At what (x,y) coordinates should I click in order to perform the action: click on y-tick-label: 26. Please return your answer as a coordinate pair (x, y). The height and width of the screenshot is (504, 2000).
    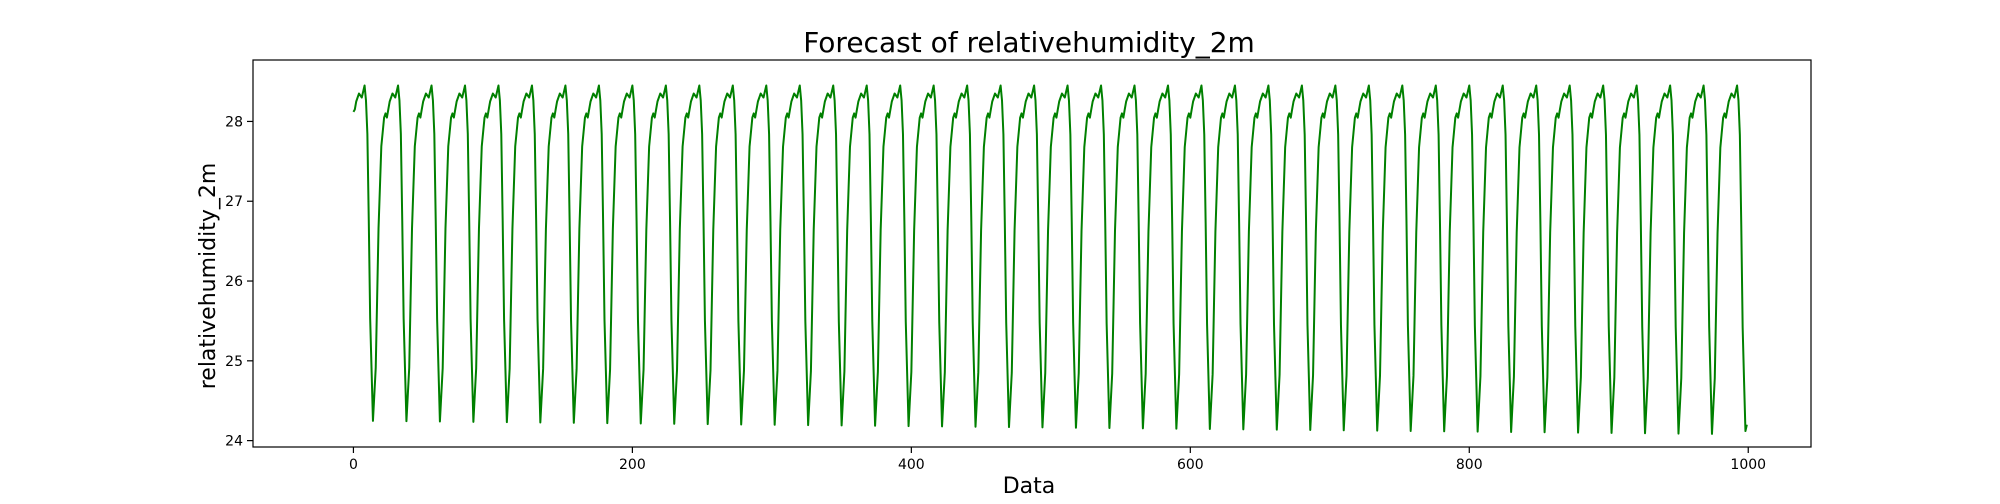
    Looking at the image, I should click on (234, 282).